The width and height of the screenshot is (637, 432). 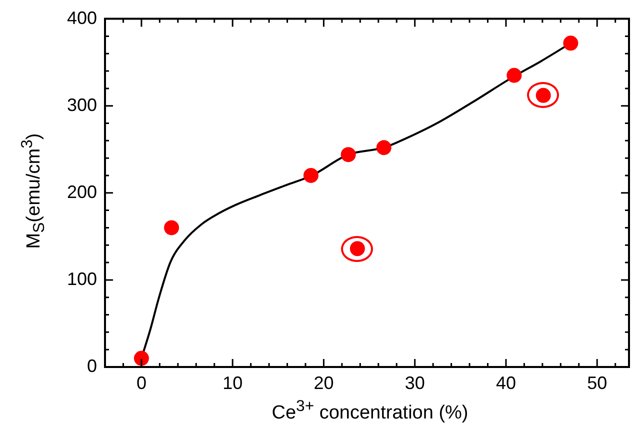 I want to click on y-tick-label: 100, so click(x=81, y=278).